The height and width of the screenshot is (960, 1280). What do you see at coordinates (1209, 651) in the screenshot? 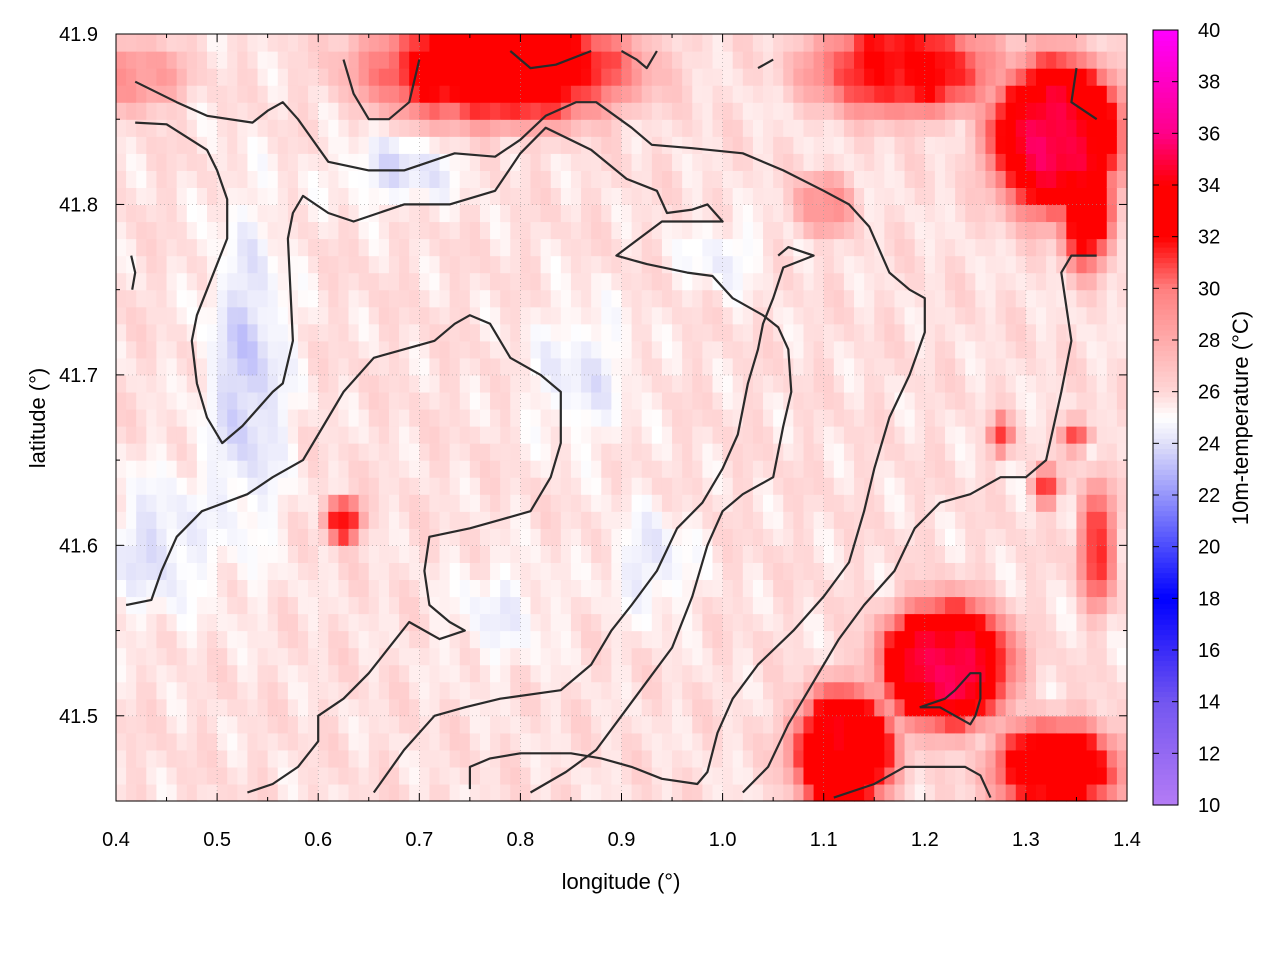
I see `colorbar-tick-label: 16` at bounding box center [1209, 651].